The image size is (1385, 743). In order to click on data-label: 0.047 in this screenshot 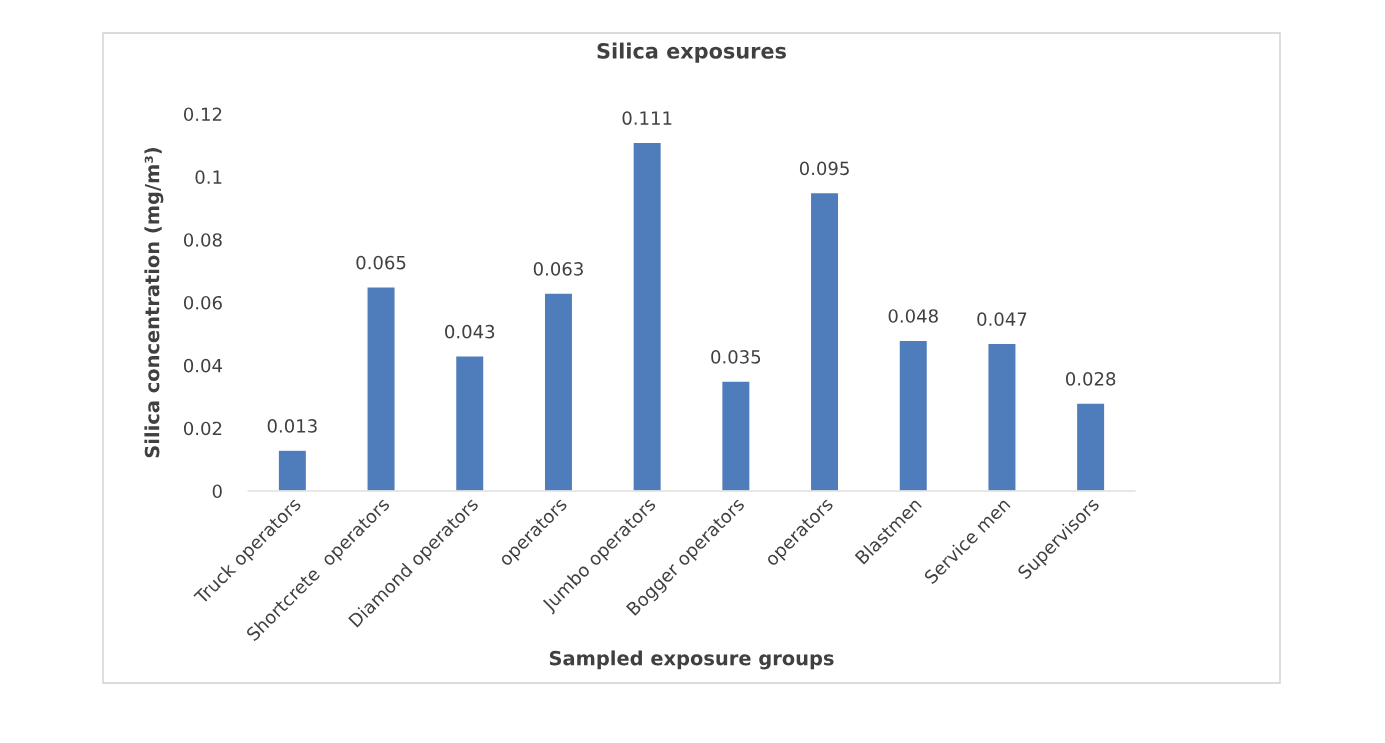, I will do `click(1002, 319)`.